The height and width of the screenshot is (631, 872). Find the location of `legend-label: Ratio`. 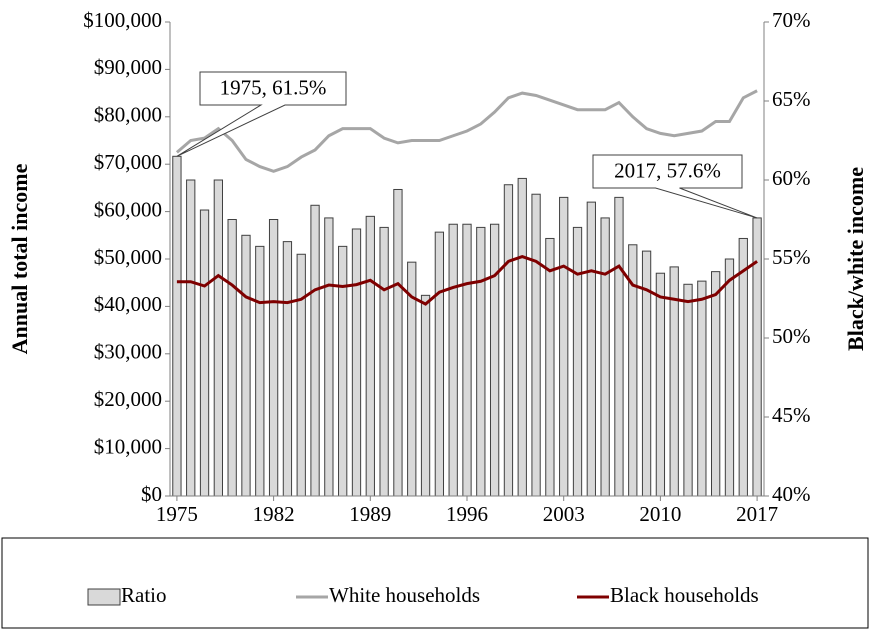

legend-label: Ratio is located at coordinates (144, 595).